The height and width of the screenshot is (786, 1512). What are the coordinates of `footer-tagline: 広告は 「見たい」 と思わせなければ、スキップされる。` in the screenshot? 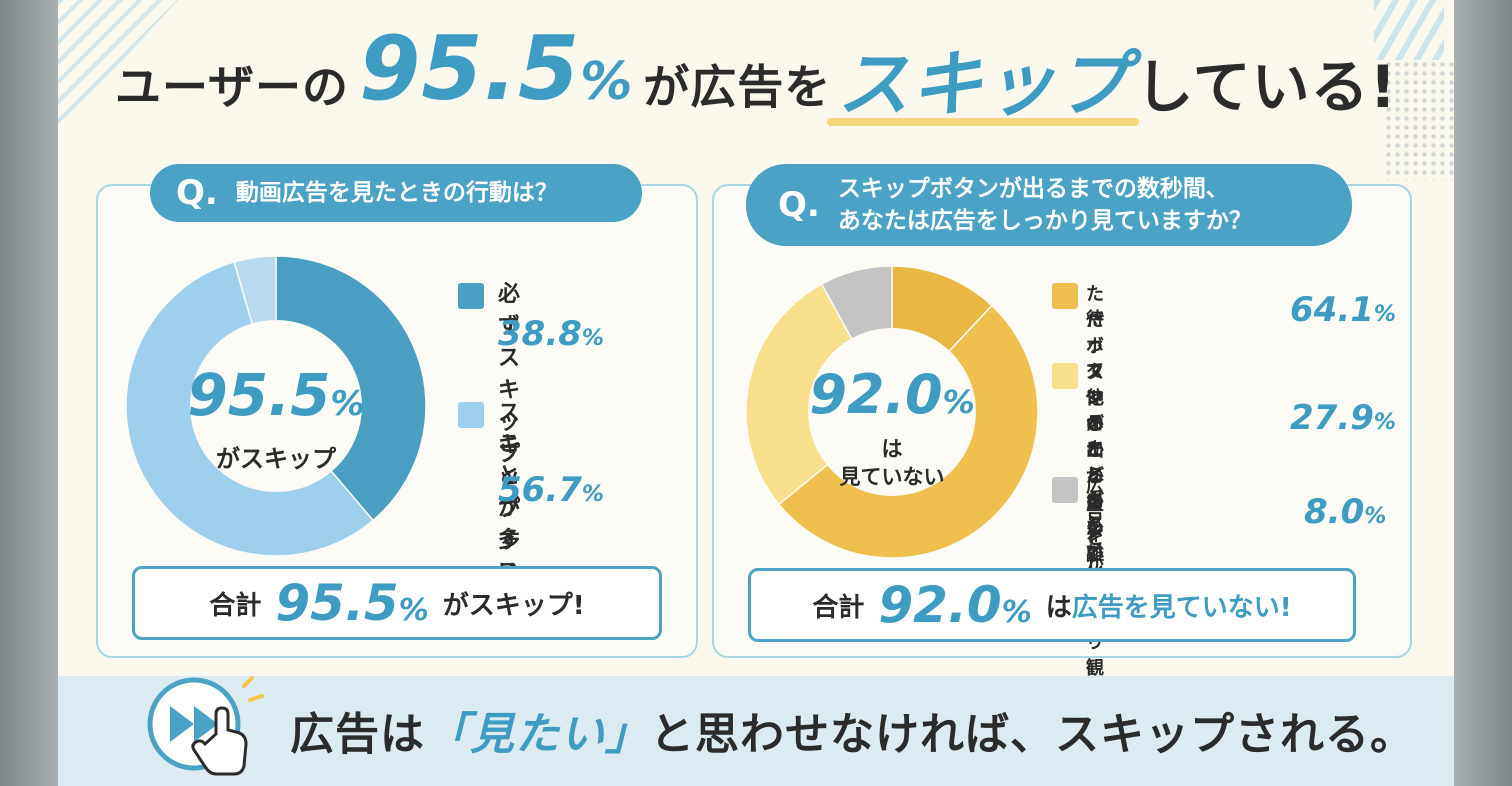 It's located at (852, 730).